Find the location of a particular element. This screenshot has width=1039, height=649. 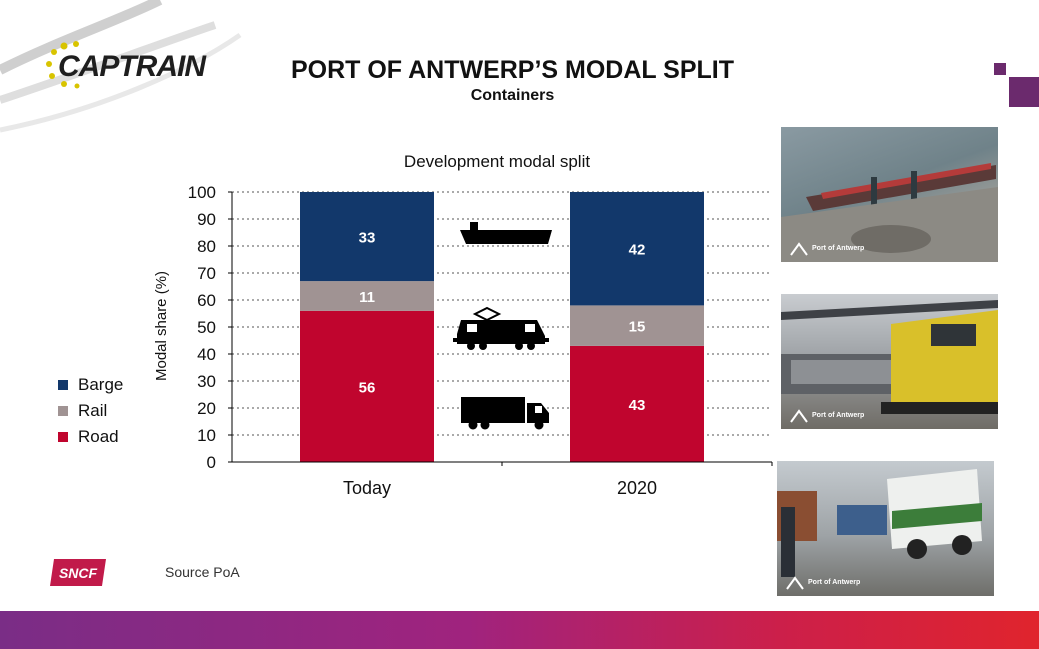

x-tick-label: Today is located at coordinates (367, 488).